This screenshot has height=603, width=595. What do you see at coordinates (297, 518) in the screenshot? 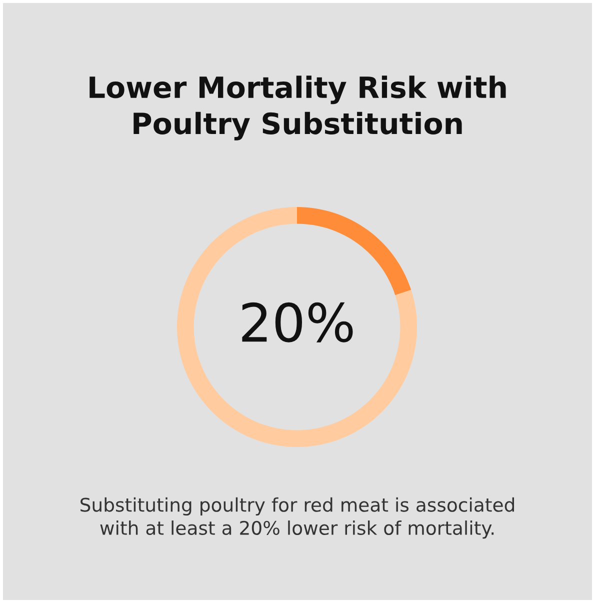
I see `text: Substituting poultry for red meat is associated with at least a 20% lower risk of mortality.` at bounding box center [297, 518].